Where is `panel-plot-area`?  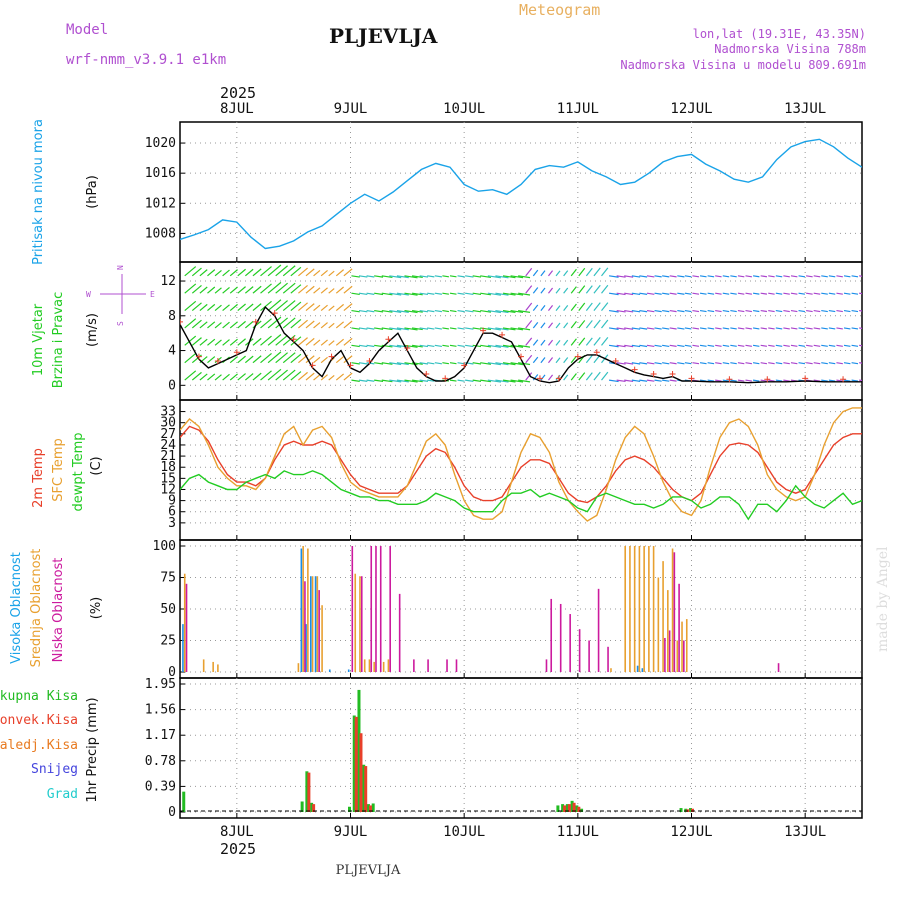
panel-plot-area is located at coordinates (481, 609).